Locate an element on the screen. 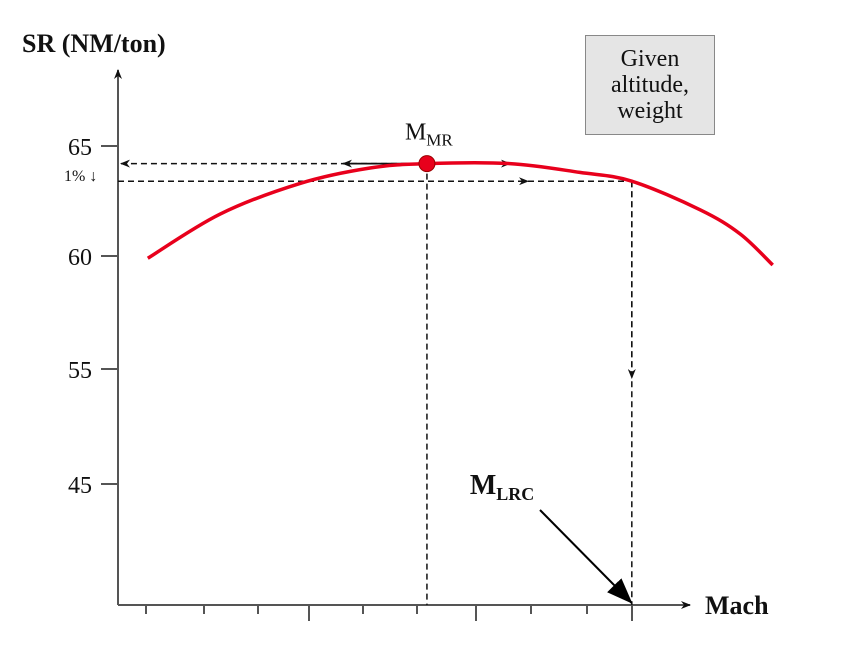 This screenshot has height=656, width=856. condition-box: Given altitude, weight is located at coordinates (650, 85).